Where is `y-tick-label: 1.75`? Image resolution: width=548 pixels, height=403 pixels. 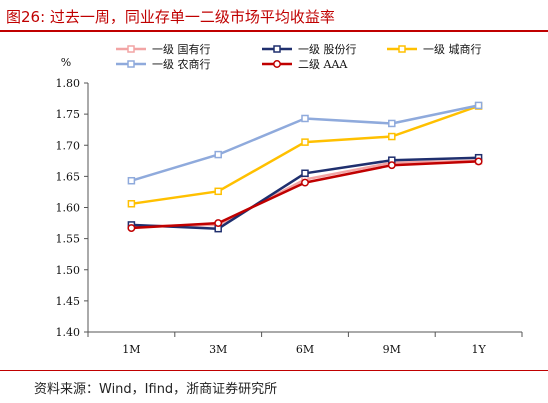
y-tick-label: 1.75 is located at coordinates (68, 114).